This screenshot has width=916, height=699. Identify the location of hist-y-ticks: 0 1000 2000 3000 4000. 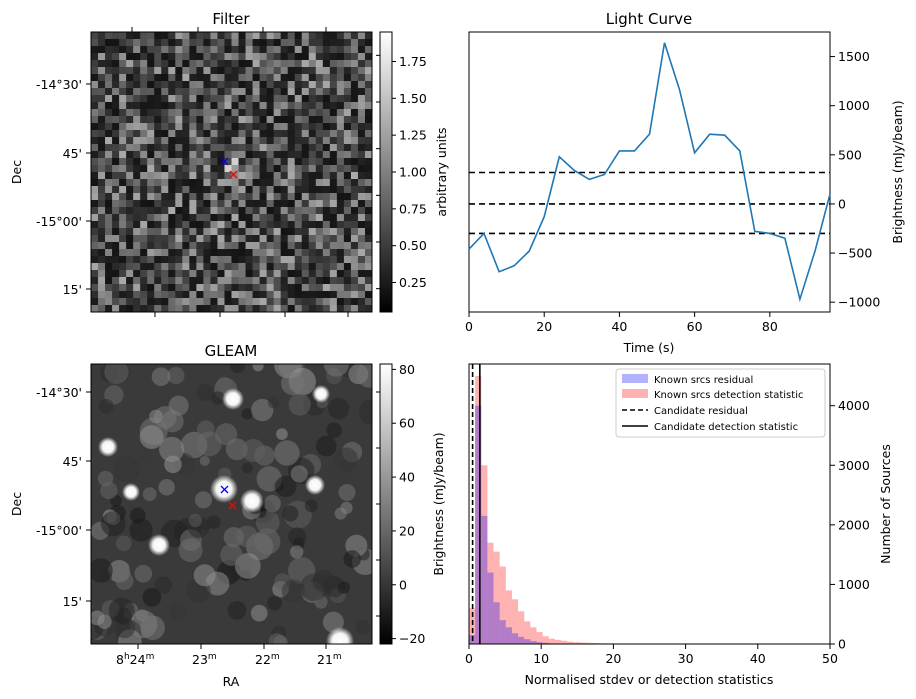
(850, 525).